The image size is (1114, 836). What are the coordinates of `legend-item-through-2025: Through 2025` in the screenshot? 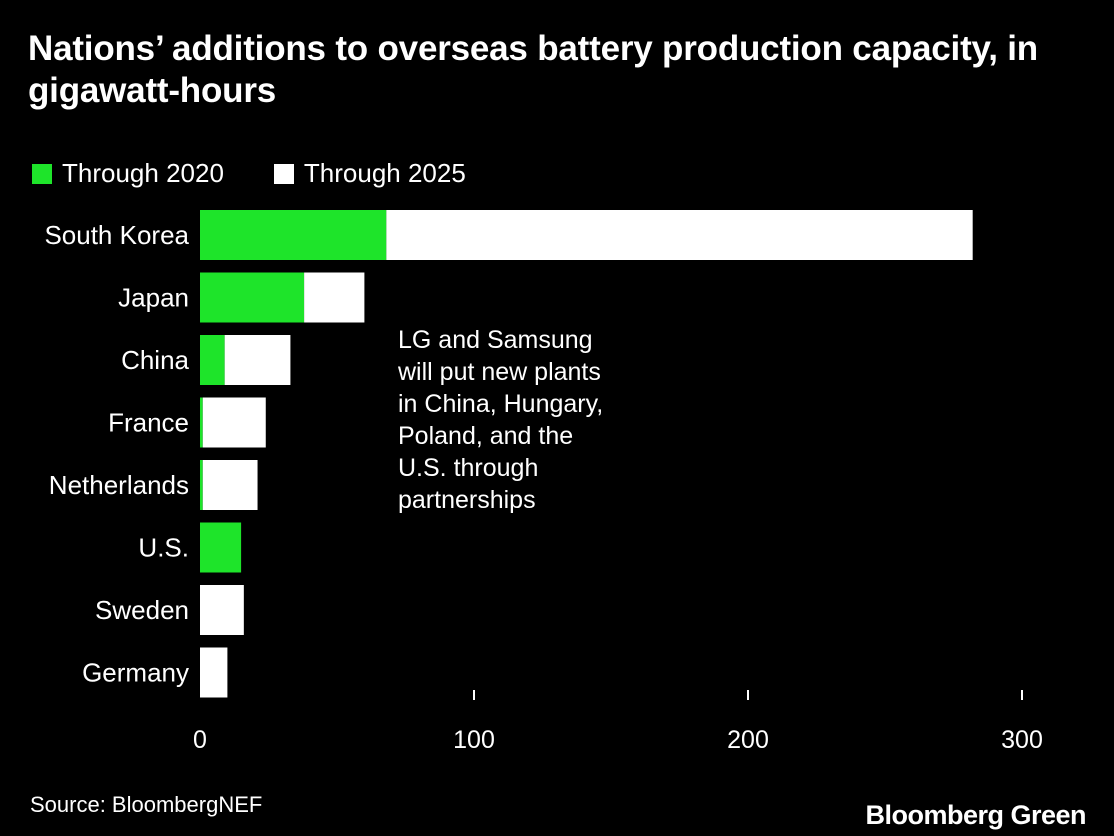 It's located at (369, 173).